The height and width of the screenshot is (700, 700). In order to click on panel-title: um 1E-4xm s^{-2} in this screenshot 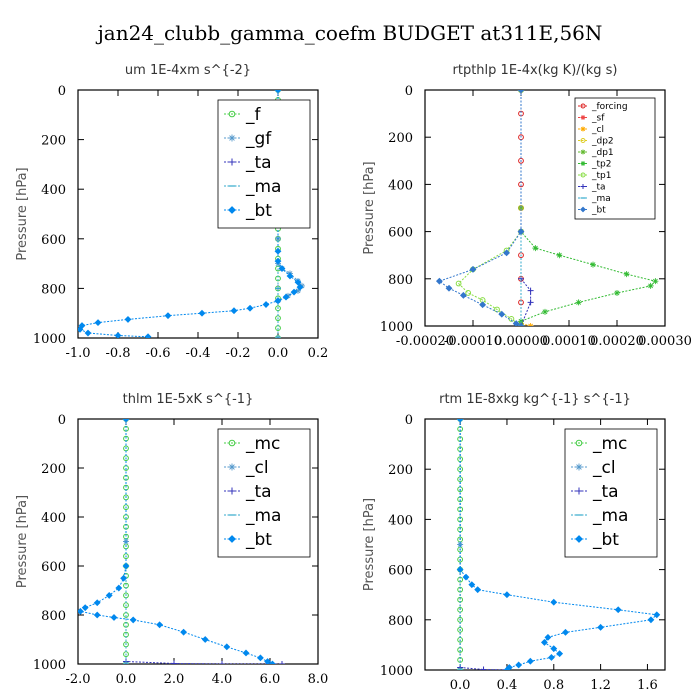, I will do `click(188, 70)`.